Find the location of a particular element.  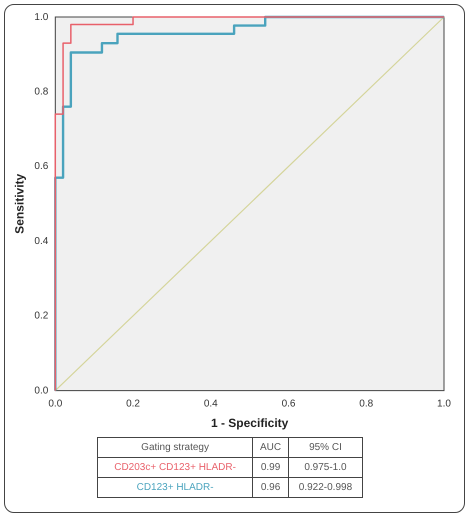

y-tick-label: 0.4 is located at coordinates (41, 241).